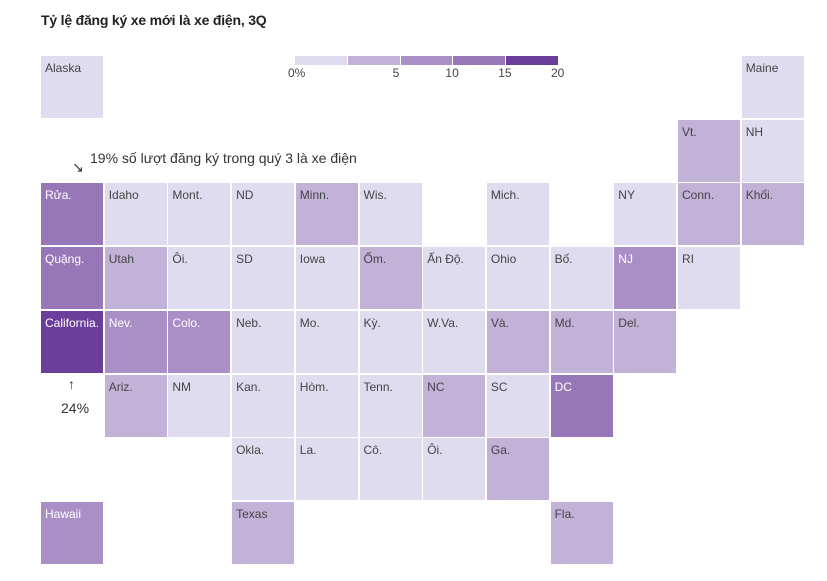 Image resolution: width=827 pixels, height=581 pixels. What do you see at coordinates (372, 322) in the screenshot?
I see `state-label: Kỳ.` at bounding box center [372, 322].